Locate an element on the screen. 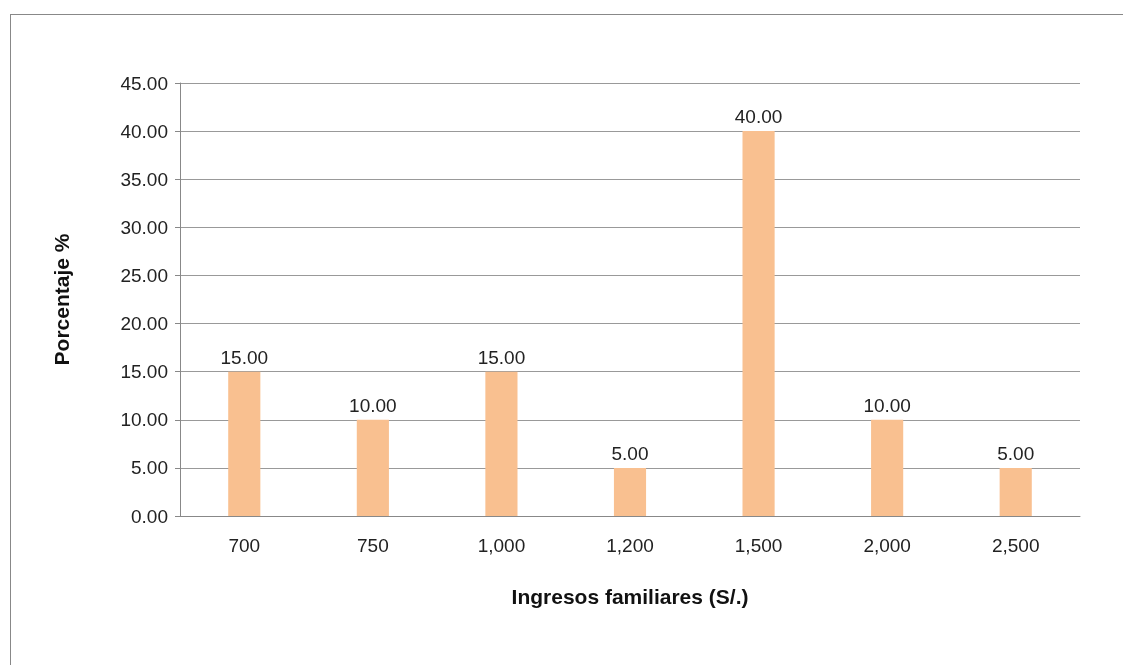 The width and height of the screenshot is (1123, 665). x-tick-label: 750 is located at coordinates (373, 545).